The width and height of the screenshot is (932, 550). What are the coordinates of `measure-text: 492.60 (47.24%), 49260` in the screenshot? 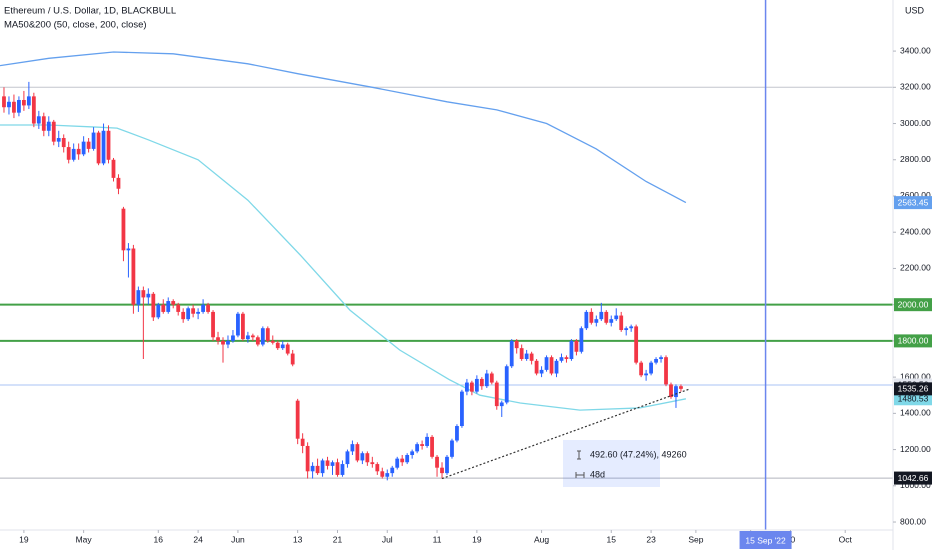 It's located at (638, 454).